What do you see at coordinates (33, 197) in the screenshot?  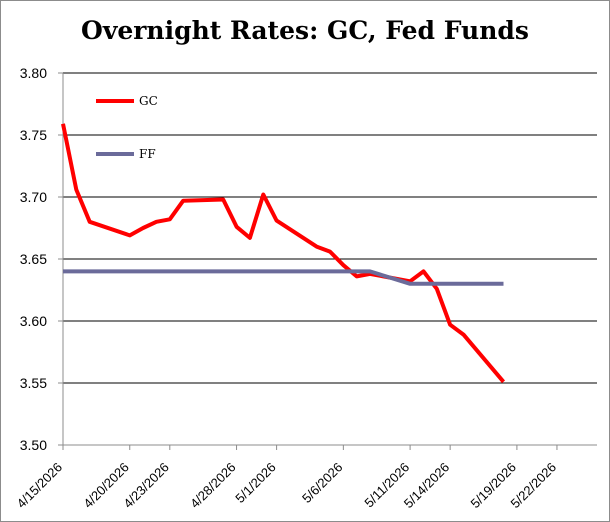 I see `y-tick-label: 3.70` at bounding box center [33, 197].